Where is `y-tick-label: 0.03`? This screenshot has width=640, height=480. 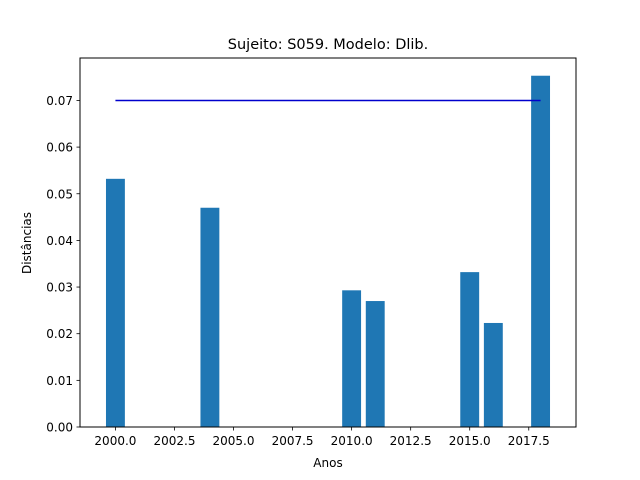 y-tick-label: 0.03 is located at coordinates (59, 288).